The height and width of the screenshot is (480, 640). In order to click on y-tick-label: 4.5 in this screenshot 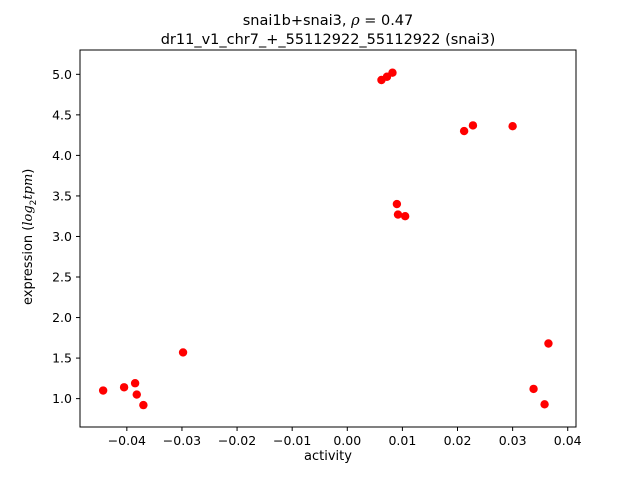, I will do `click(62, 114)`.